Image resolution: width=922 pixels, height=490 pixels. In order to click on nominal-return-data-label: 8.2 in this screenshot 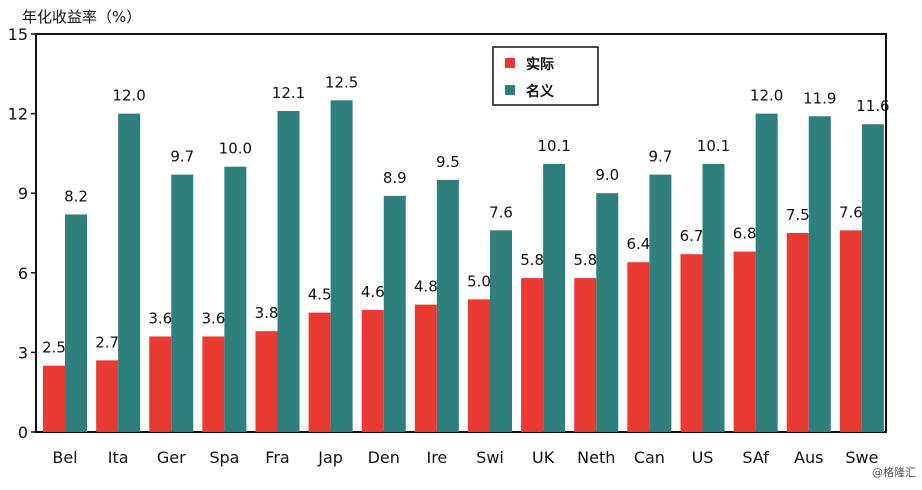, I will do `click(76, 196)`.